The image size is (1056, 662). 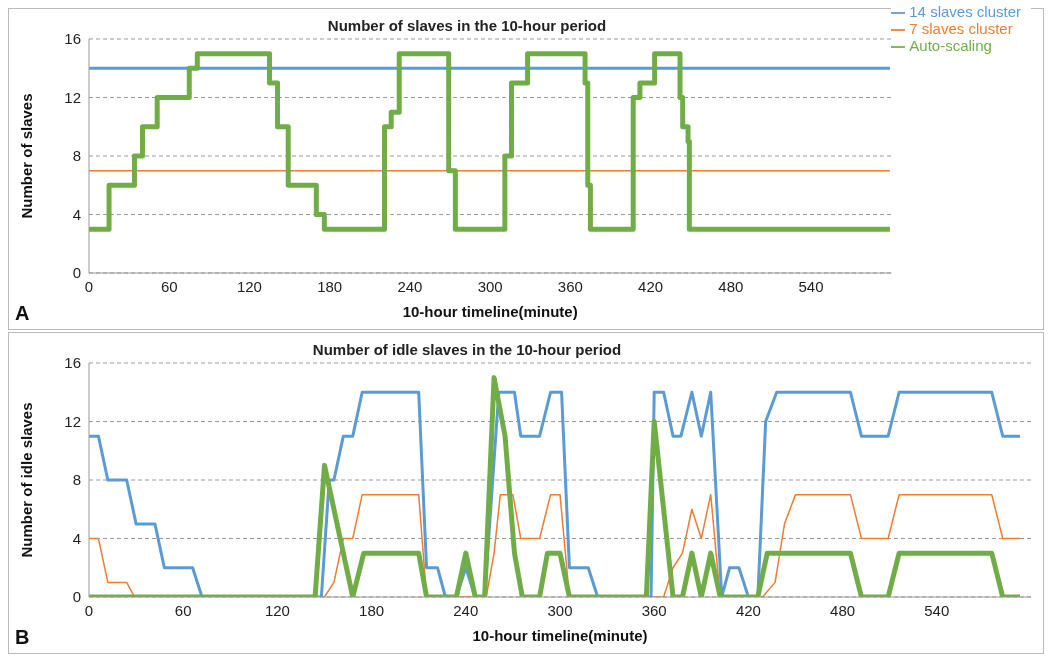 What do you see at coordinates (27, 156) in the screenshot?
I see `y-axis-title: Number of slaves` at bounding box center [27, 156].